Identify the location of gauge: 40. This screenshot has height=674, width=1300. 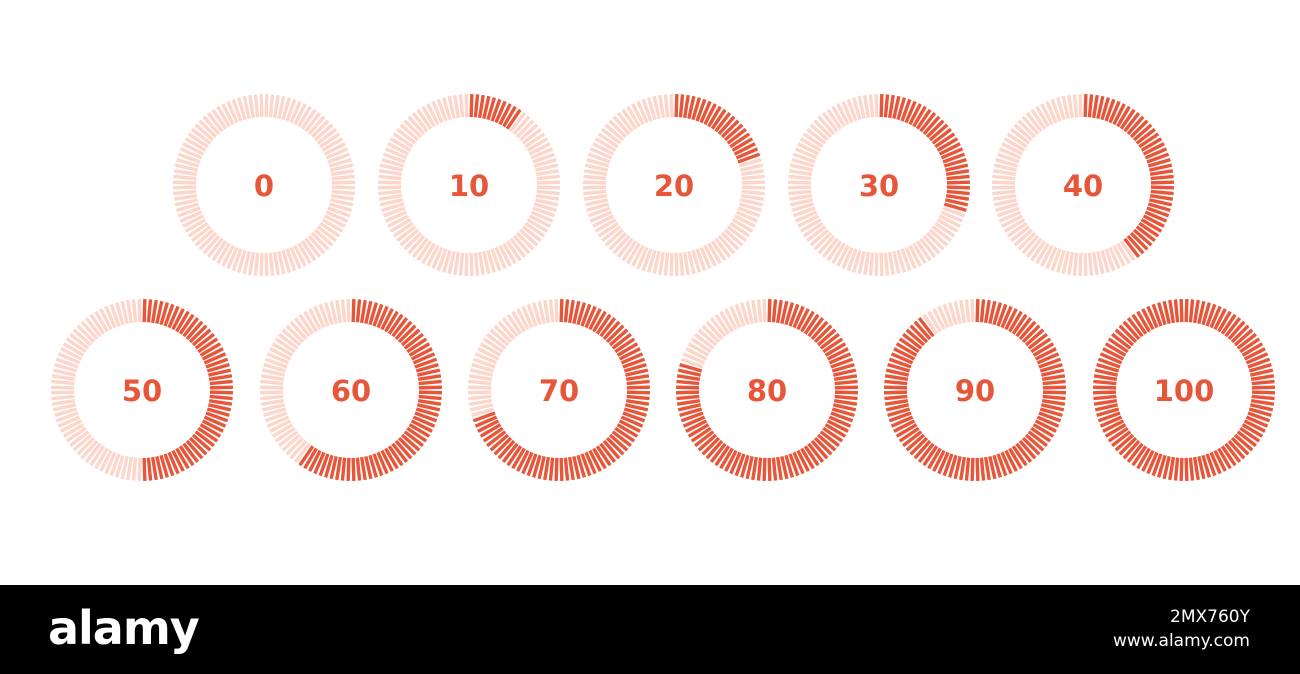
(1083, 185).